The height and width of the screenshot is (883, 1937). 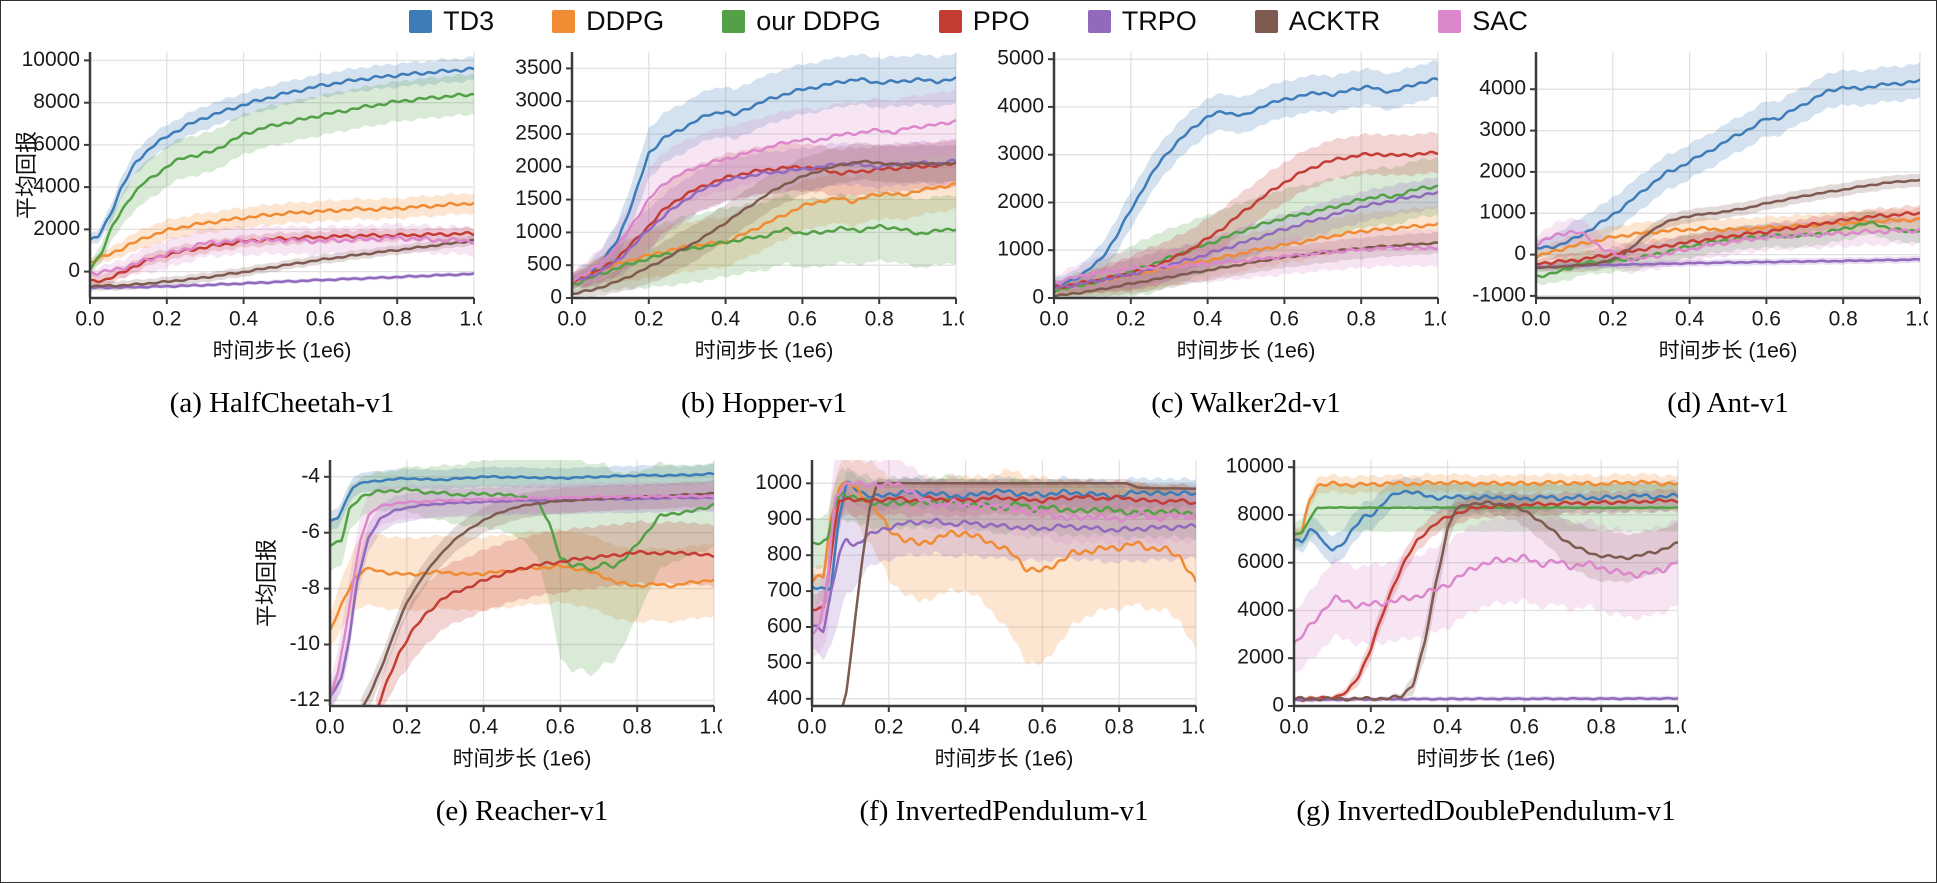 What do you see at coordinates (310, 531) in the screenshot?
I see `y-tick-label: -6` at bounding box center [310, 531].